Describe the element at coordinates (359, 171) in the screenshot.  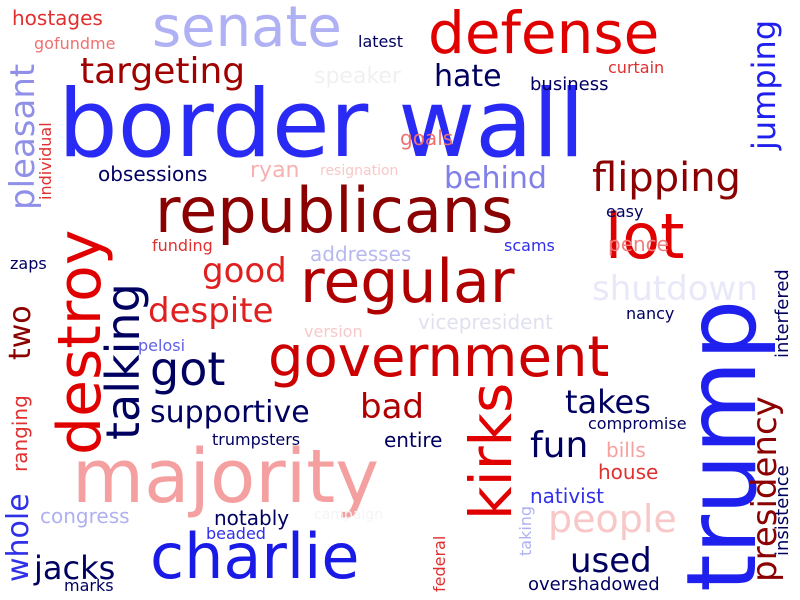
I see `word-resignation: resignation` at that location.